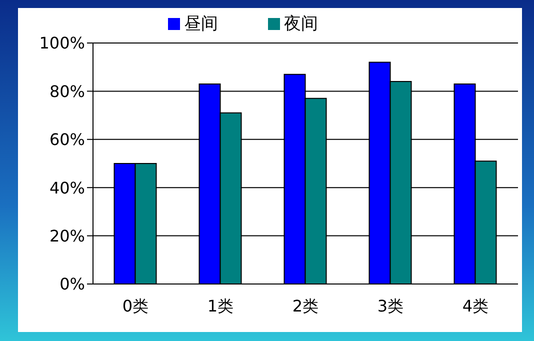  Describe the element at coordinates (475, 306) in the screenshot. I see `x-tick-label: 4类` at that location.